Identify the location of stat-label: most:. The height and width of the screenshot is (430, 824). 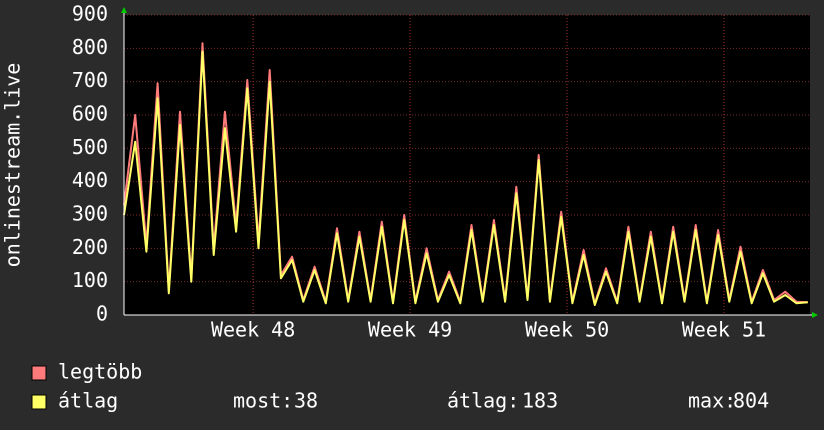
(263, 401).